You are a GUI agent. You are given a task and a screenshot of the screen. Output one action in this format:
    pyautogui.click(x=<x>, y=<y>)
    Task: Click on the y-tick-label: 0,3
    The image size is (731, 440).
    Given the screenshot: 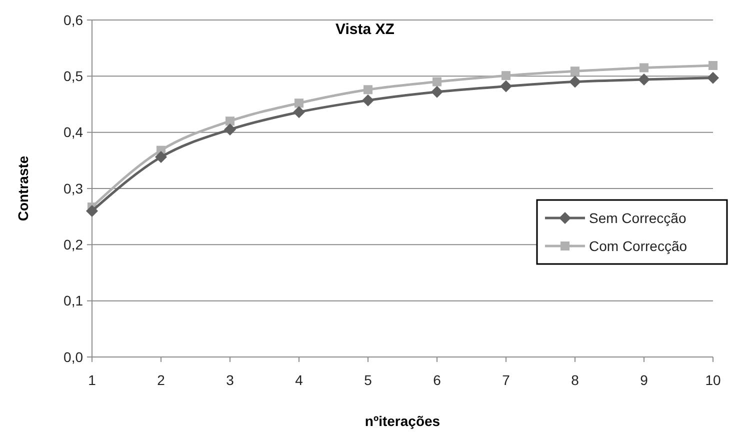 What is the action you would take?
    pyautogui.click(x=74, y=188)
    